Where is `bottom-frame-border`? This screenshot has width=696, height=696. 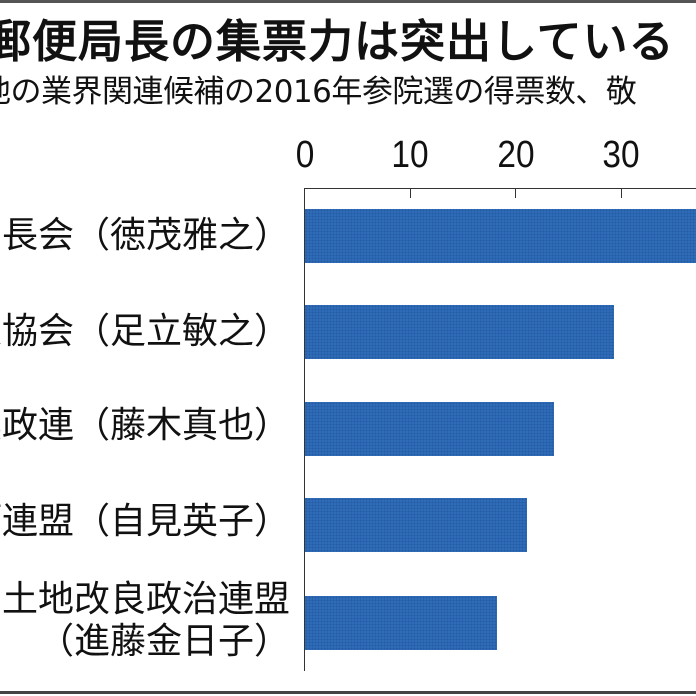
bottom-frame-border is located at coordinates (348, 692).